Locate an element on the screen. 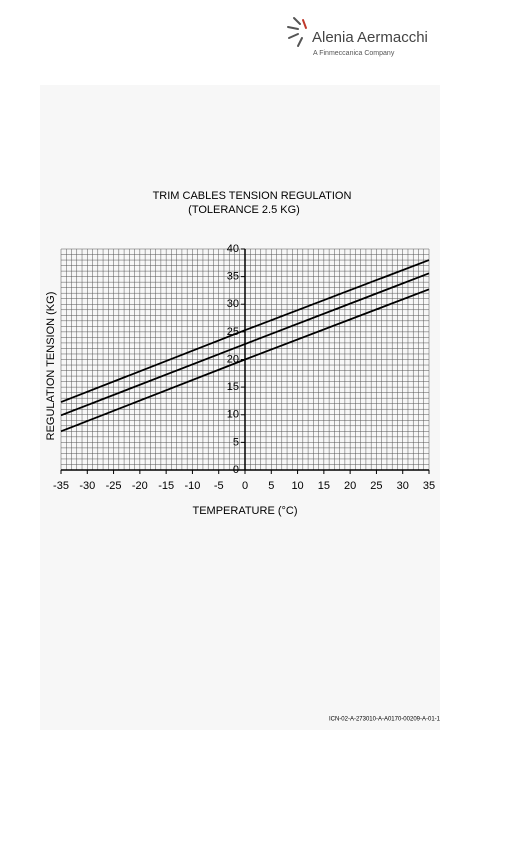 The height and width of the screenshot is (850, 510). x-tick-label: 10 is located at coordinates (297, 486).